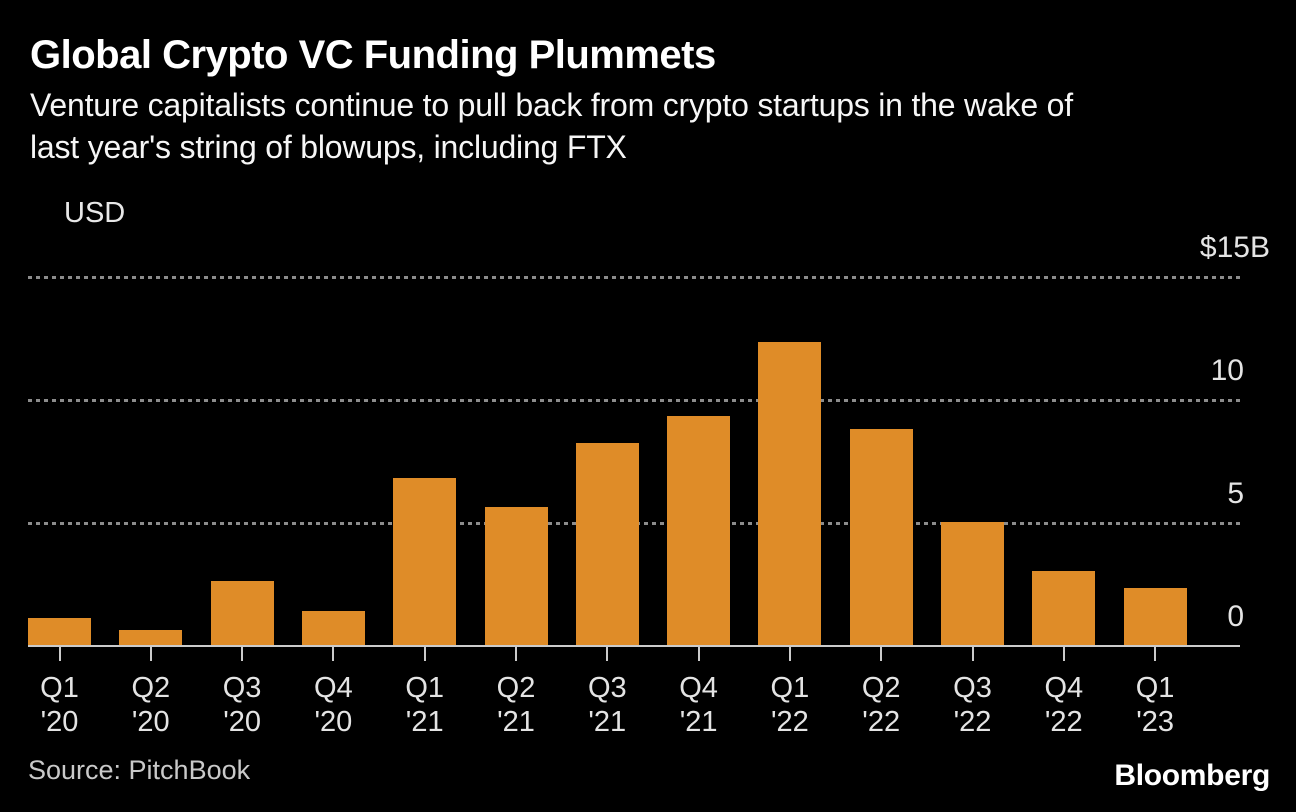 This screenshot has width=1296, height=812. What do you see at coordinates (1064, 705) in the screenshot?
I see `x-axis-label-q4-22: Q4'22` at bounding box center [1064, 705].